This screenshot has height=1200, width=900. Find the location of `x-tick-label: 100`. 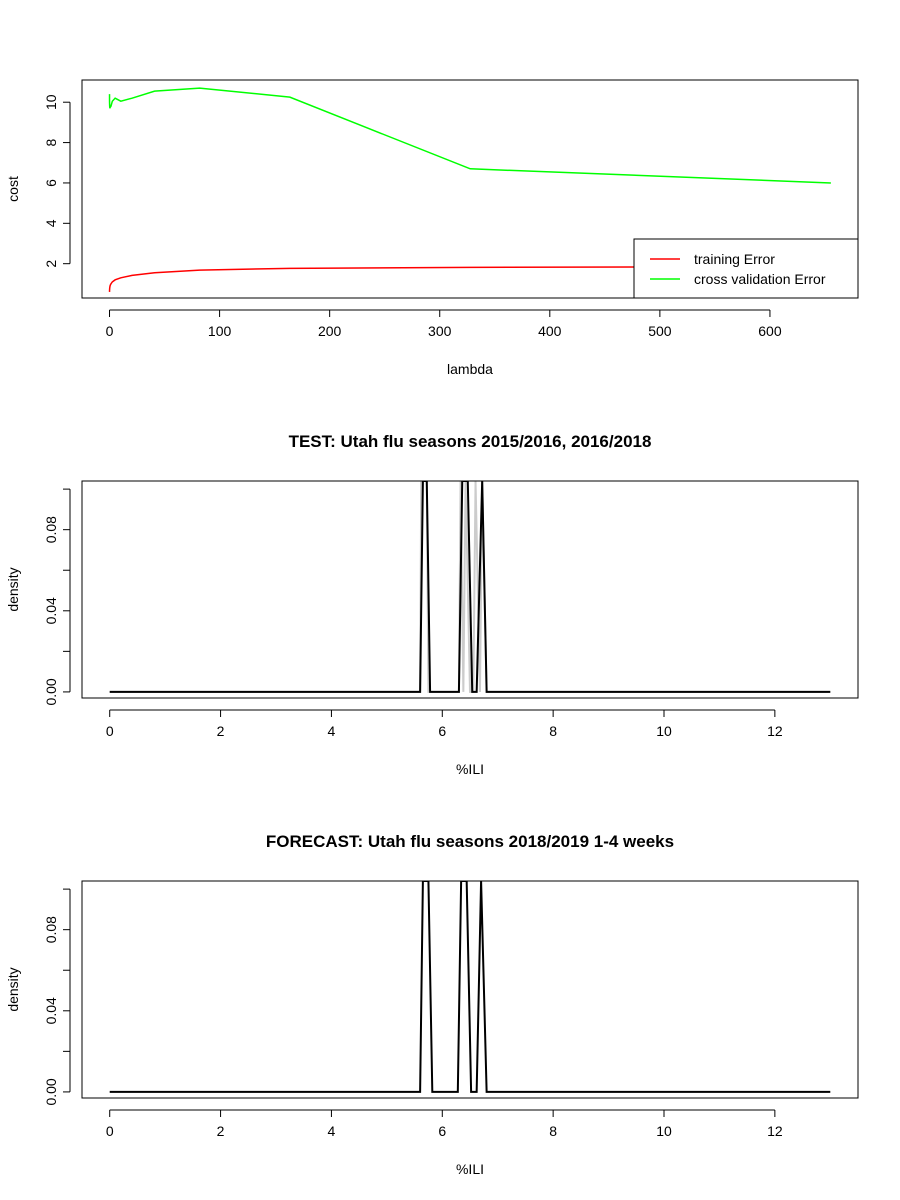

x-tick-label: 100 is located at coordinates (220, 331).